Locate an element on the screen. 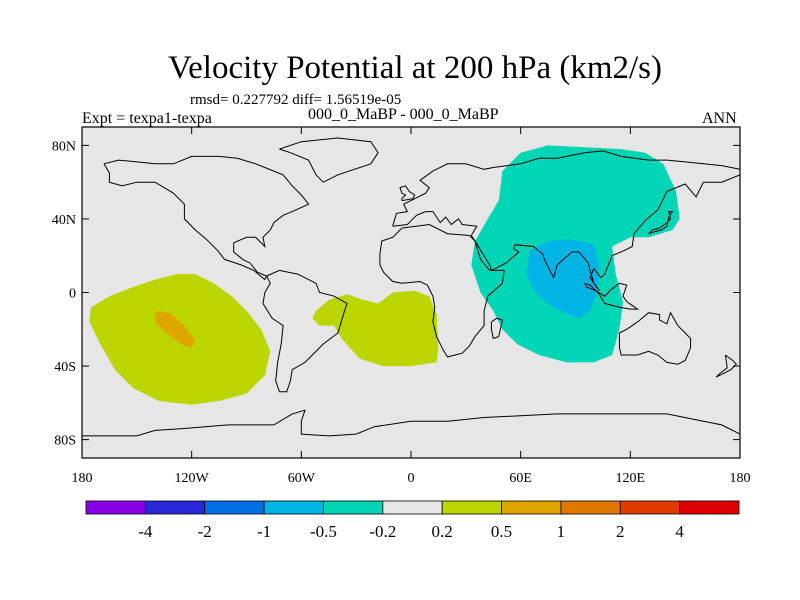 This screenshot has width=800, height=600. plot-title: Velocity Potential at 200 hPa (km2/s) is located at coordinates (415, 68).